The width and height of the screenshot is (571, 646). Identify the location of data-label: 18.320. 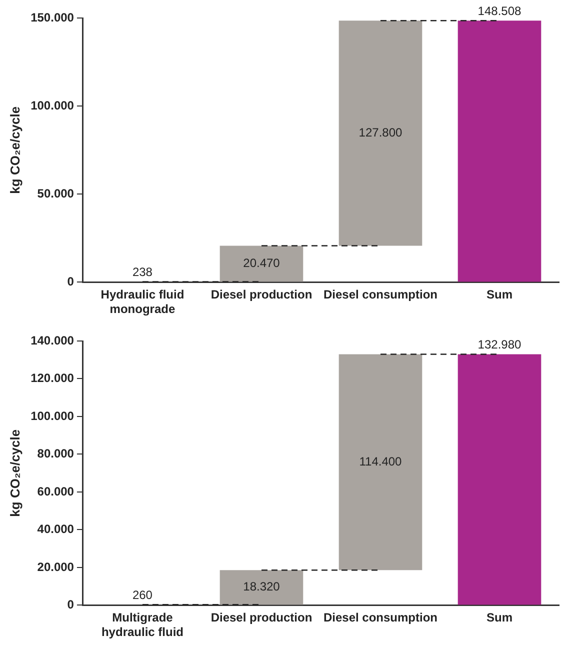
(261, 587).